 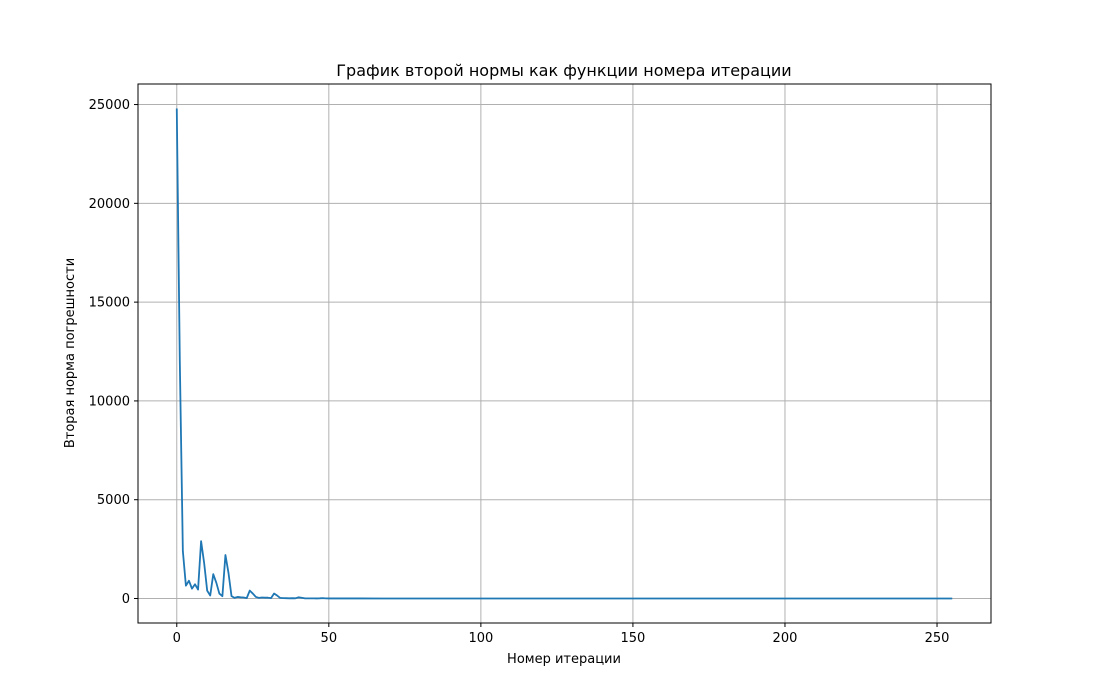 What do you see at coordinates (177, 638) in the screenshot?
I see `x-tick-label: 0` at bounding box center [177, 638].